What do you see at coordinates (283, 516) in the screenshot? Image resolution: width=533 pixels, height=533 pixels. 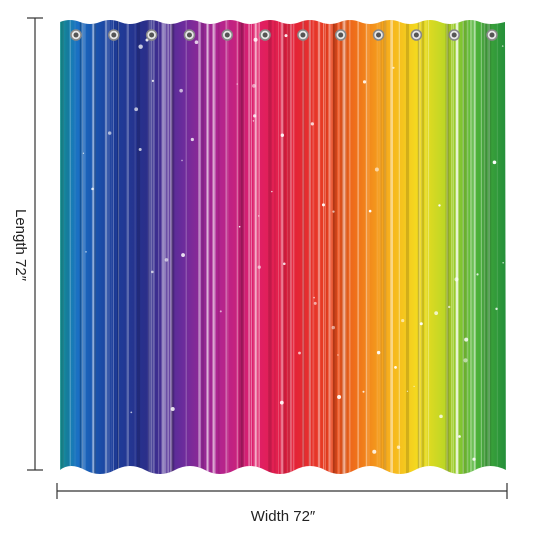 I see `width-label: Width 72″` at bounding box center [283, 516].